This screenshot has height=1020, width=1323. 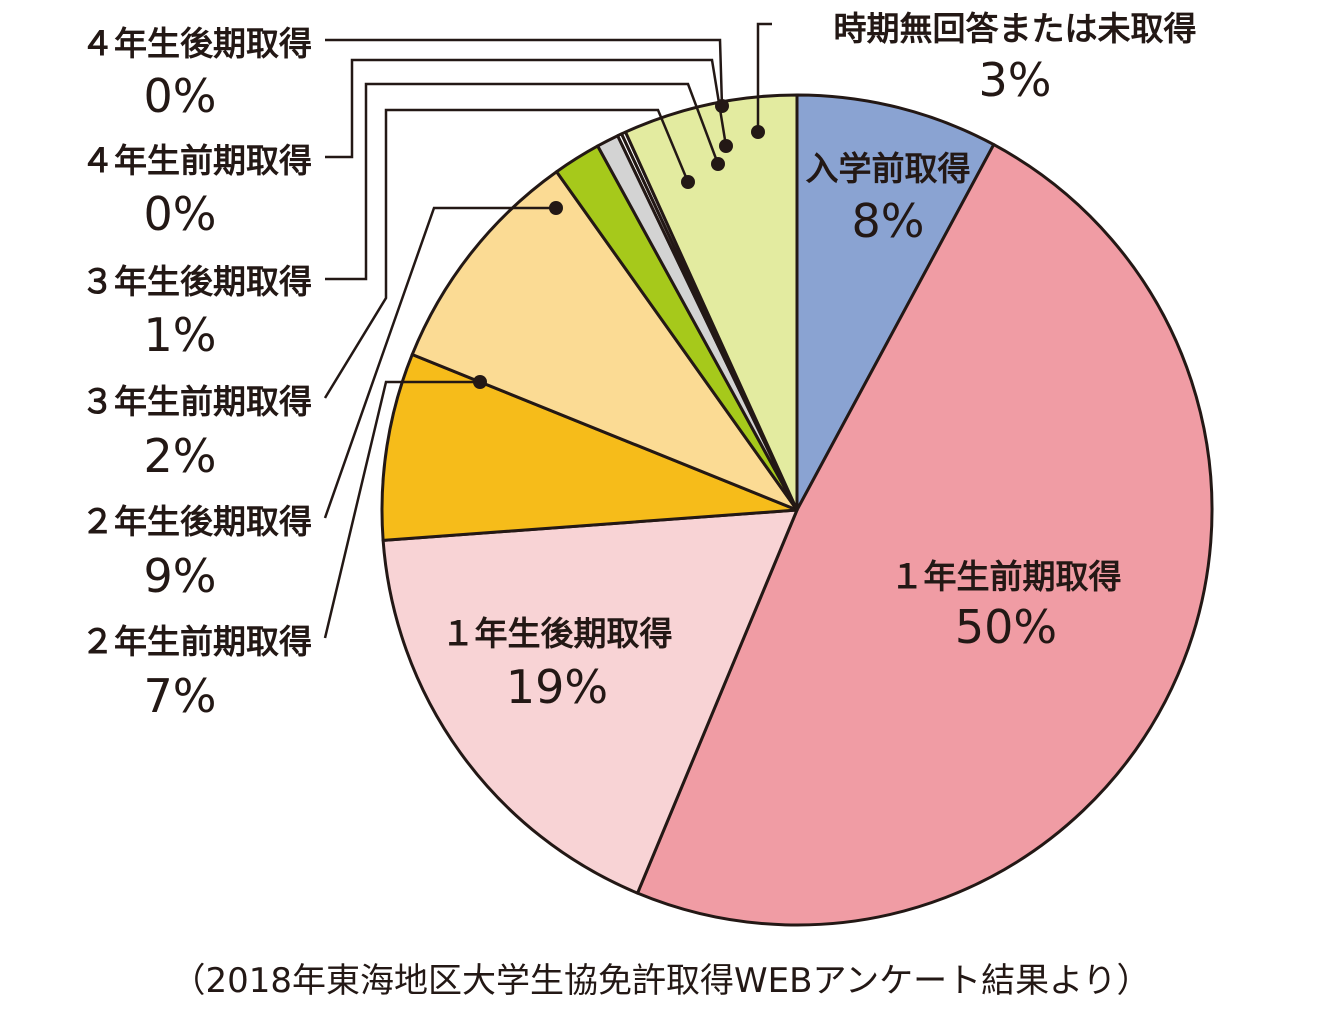 What do you see at coordinates (895, 302) in the screenshot?
I see `pie-slice-pre-admission` at bounding box center [895, 302].